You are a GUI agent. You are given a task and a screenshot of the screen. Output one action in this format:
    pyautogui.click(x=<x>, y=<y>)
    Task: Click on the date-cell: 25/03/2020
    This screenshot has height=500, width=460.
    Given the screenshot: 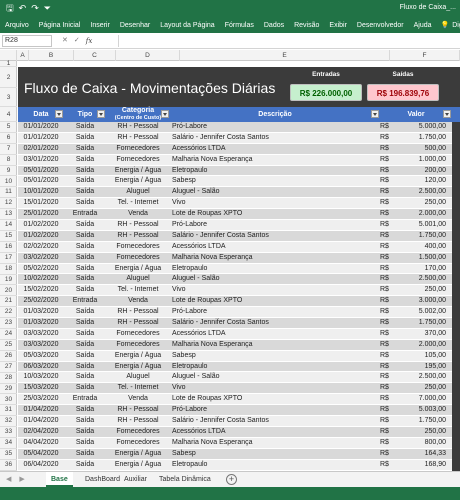 What is the action you would take?
    pyautogui.click(x=41, y=399)
    